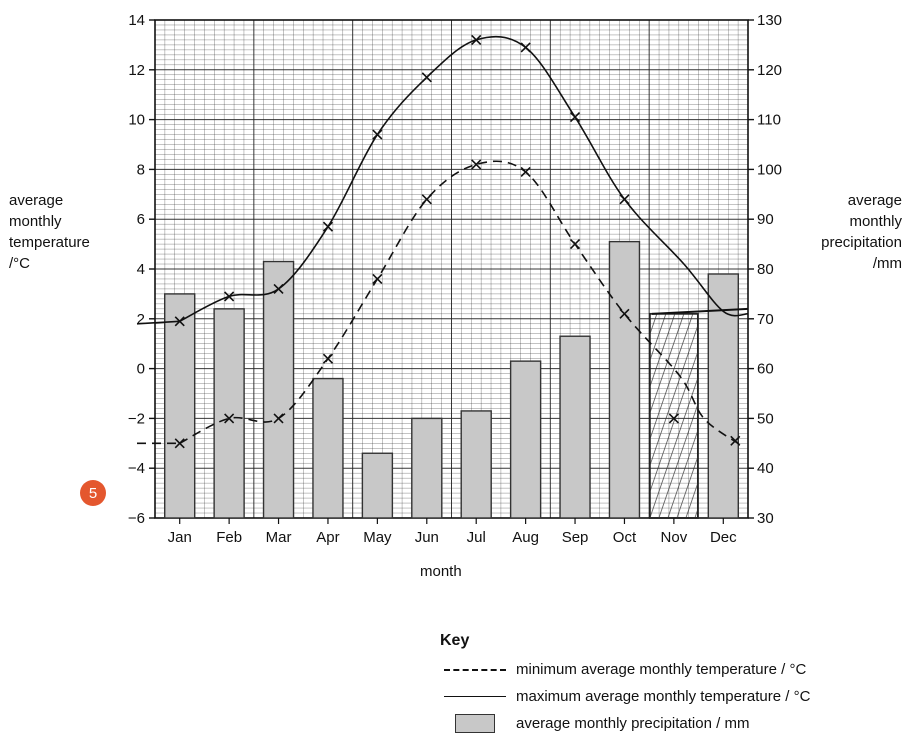 The image size is (908, 749). What do you see at coordinates (575, 537) in the screenshot?
I see `x-tick-label: Sep` at bounding box center [575, 537].